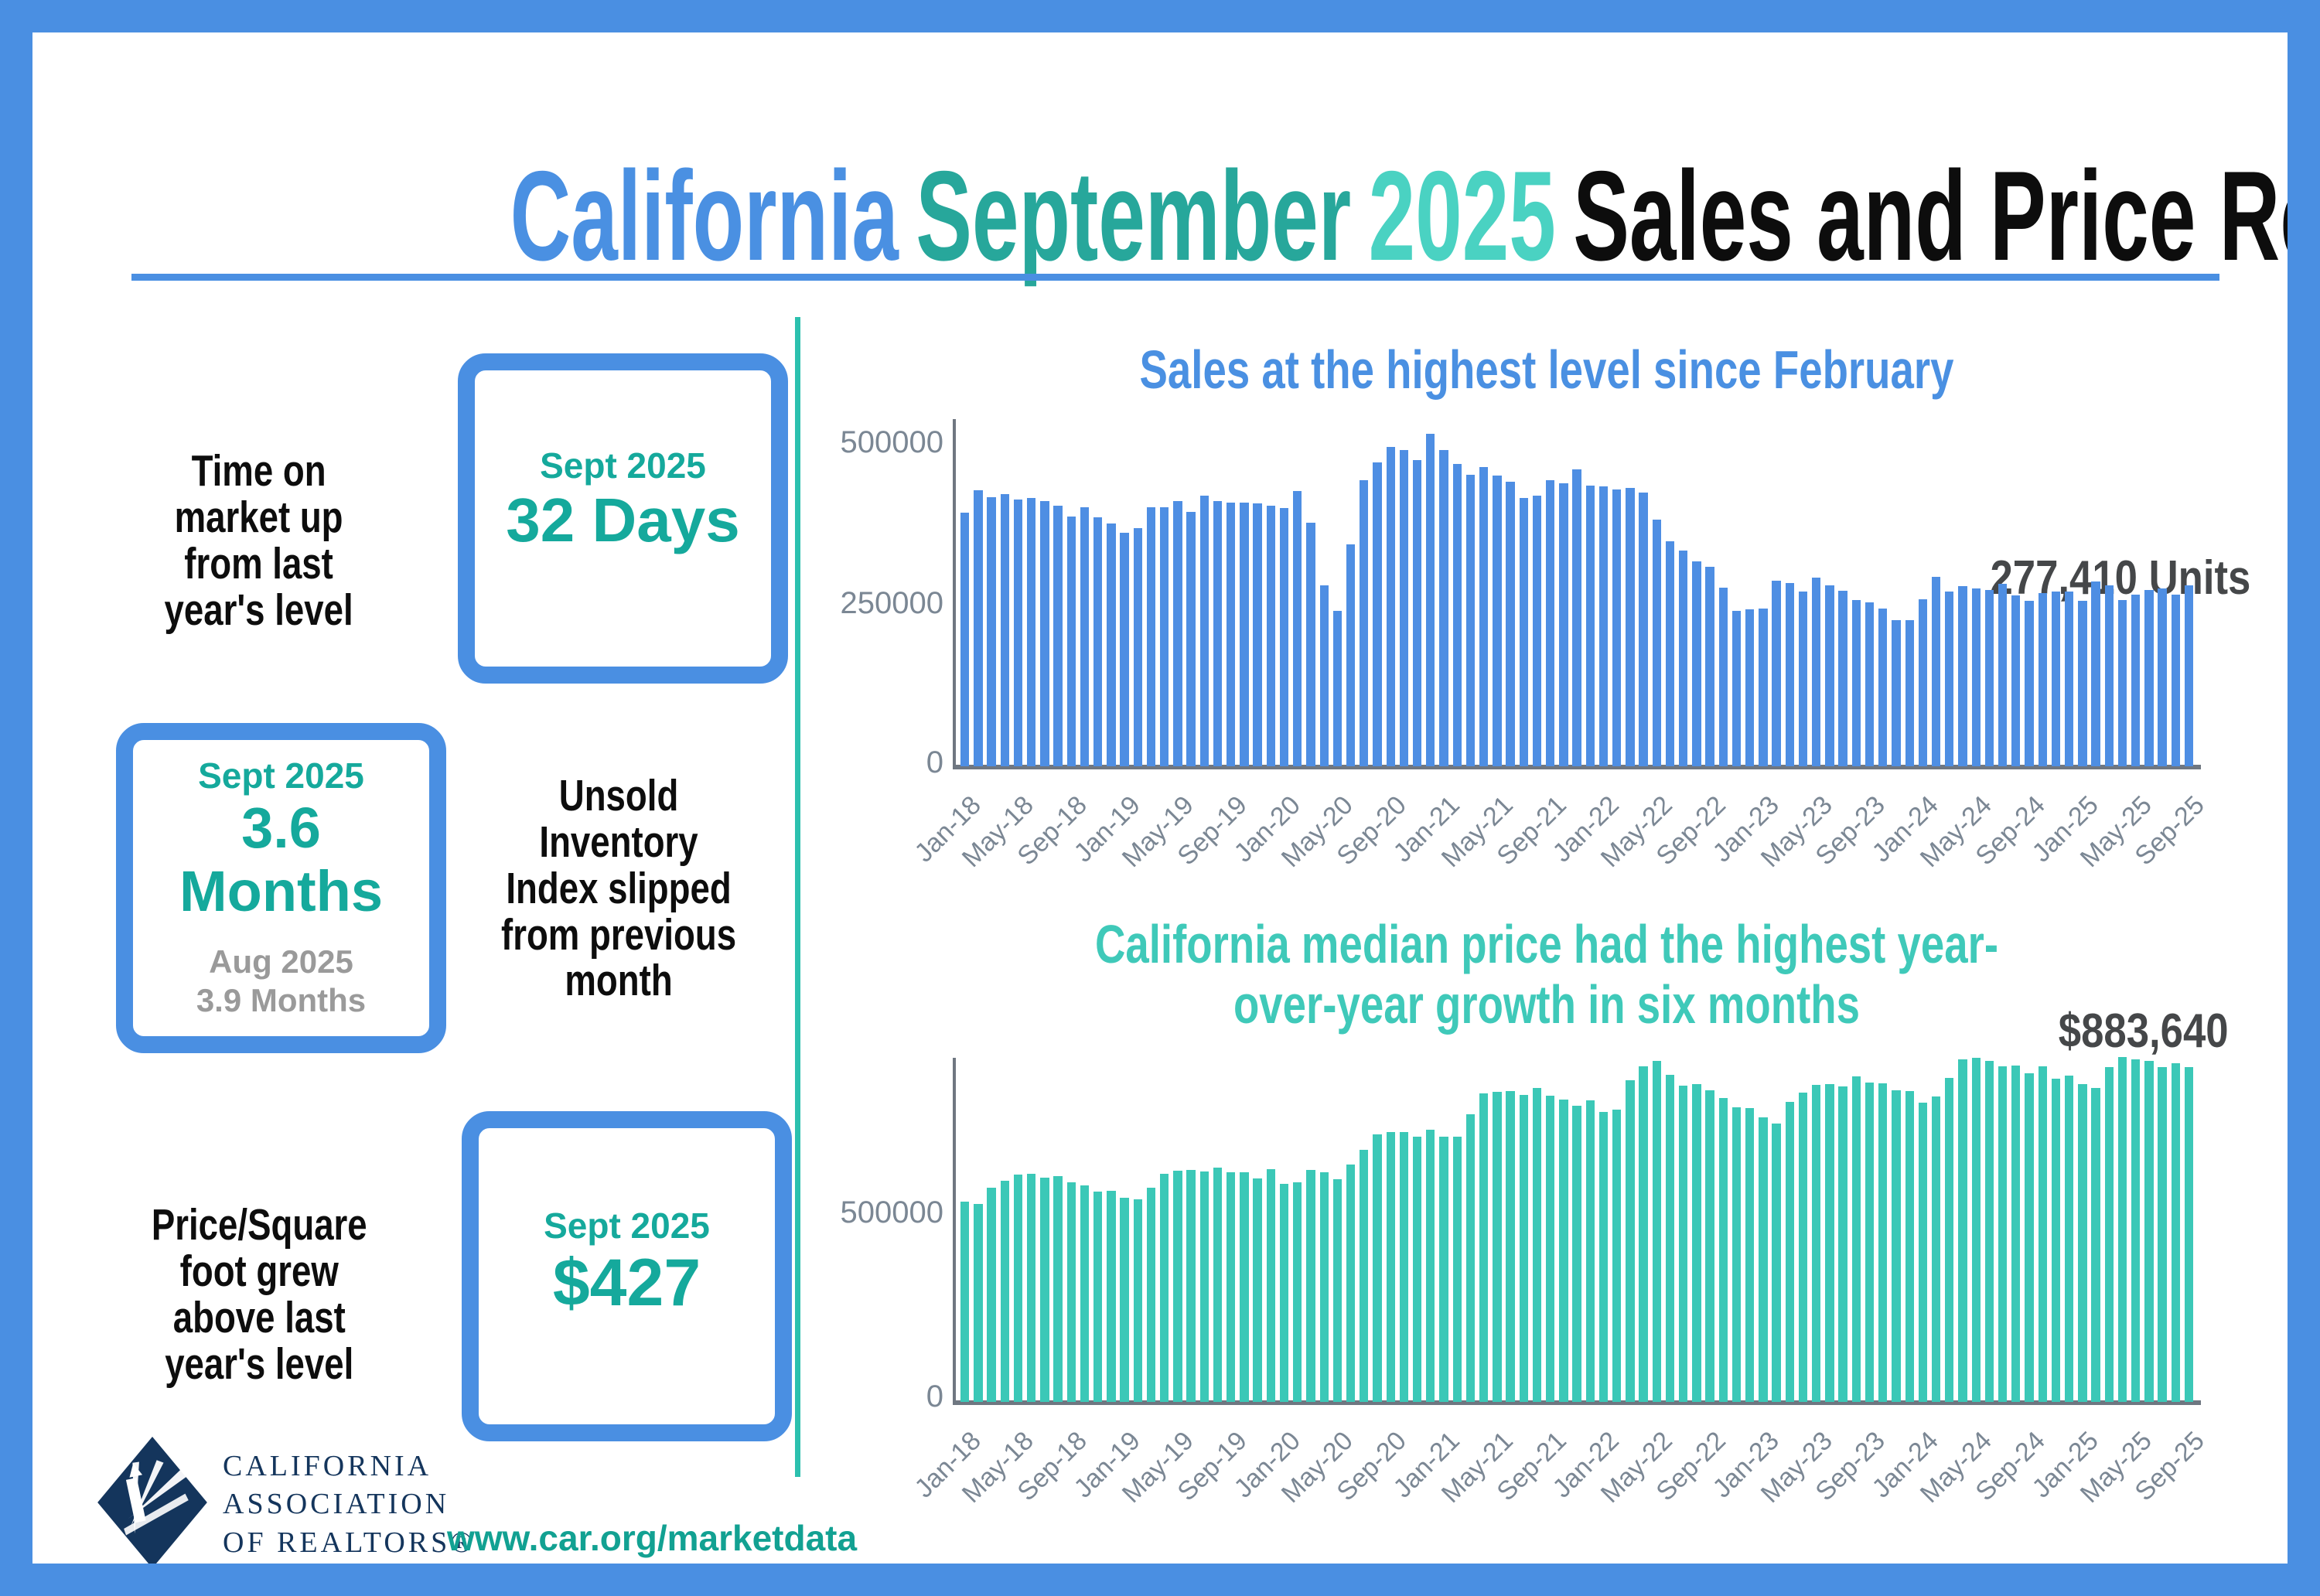 The width and height of the screenshot is (2320, 1596). I want to click on price-chart-bars, so click(1577, 1224).